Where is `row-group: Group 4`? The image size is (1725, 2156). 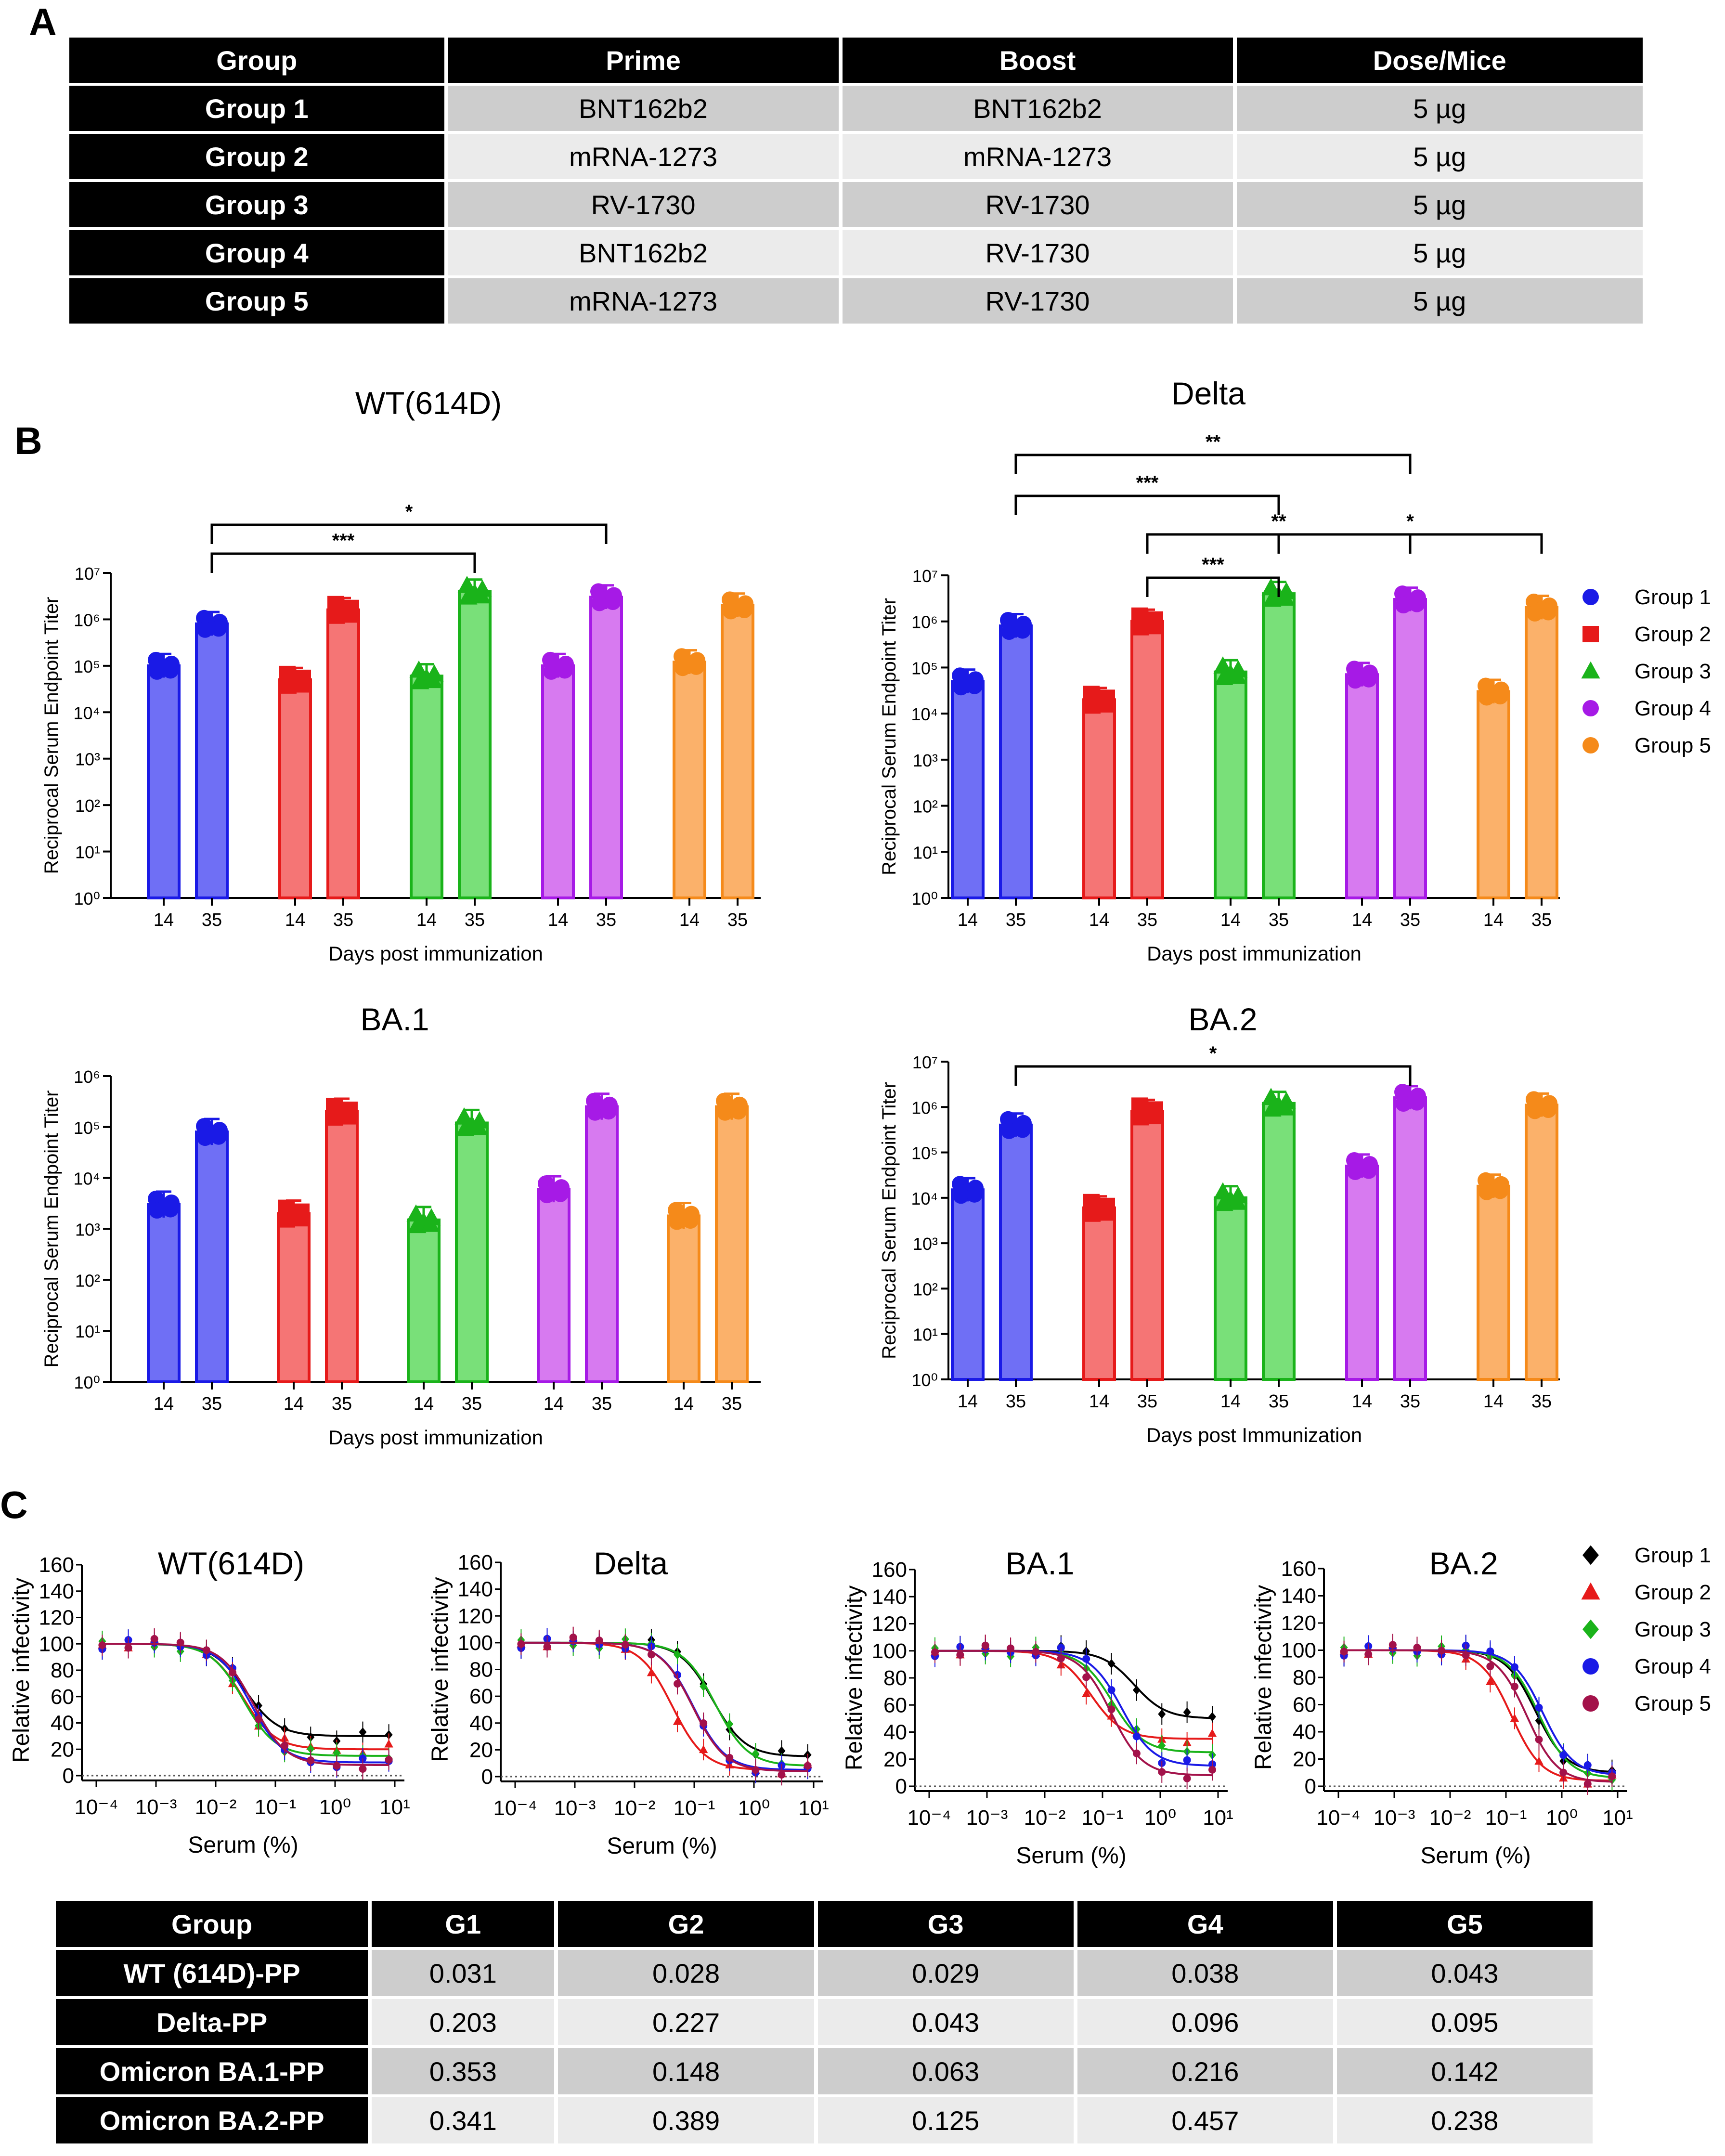
row-group: Group 4 is located at coordinates (256, 252).